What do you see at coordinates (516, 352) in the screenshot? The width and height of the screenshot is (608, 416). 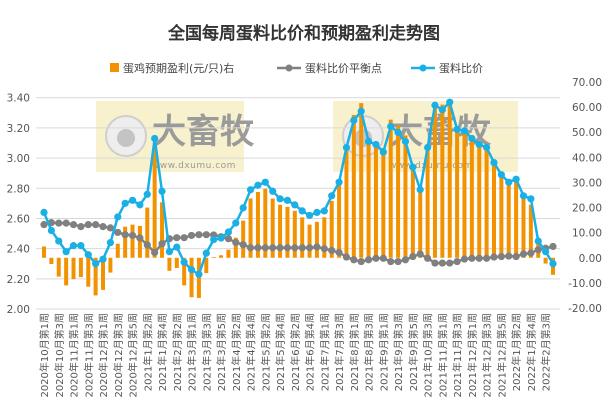 I see `x-tick-label: 2022年1月第2周` at bounding box center [516, 352].